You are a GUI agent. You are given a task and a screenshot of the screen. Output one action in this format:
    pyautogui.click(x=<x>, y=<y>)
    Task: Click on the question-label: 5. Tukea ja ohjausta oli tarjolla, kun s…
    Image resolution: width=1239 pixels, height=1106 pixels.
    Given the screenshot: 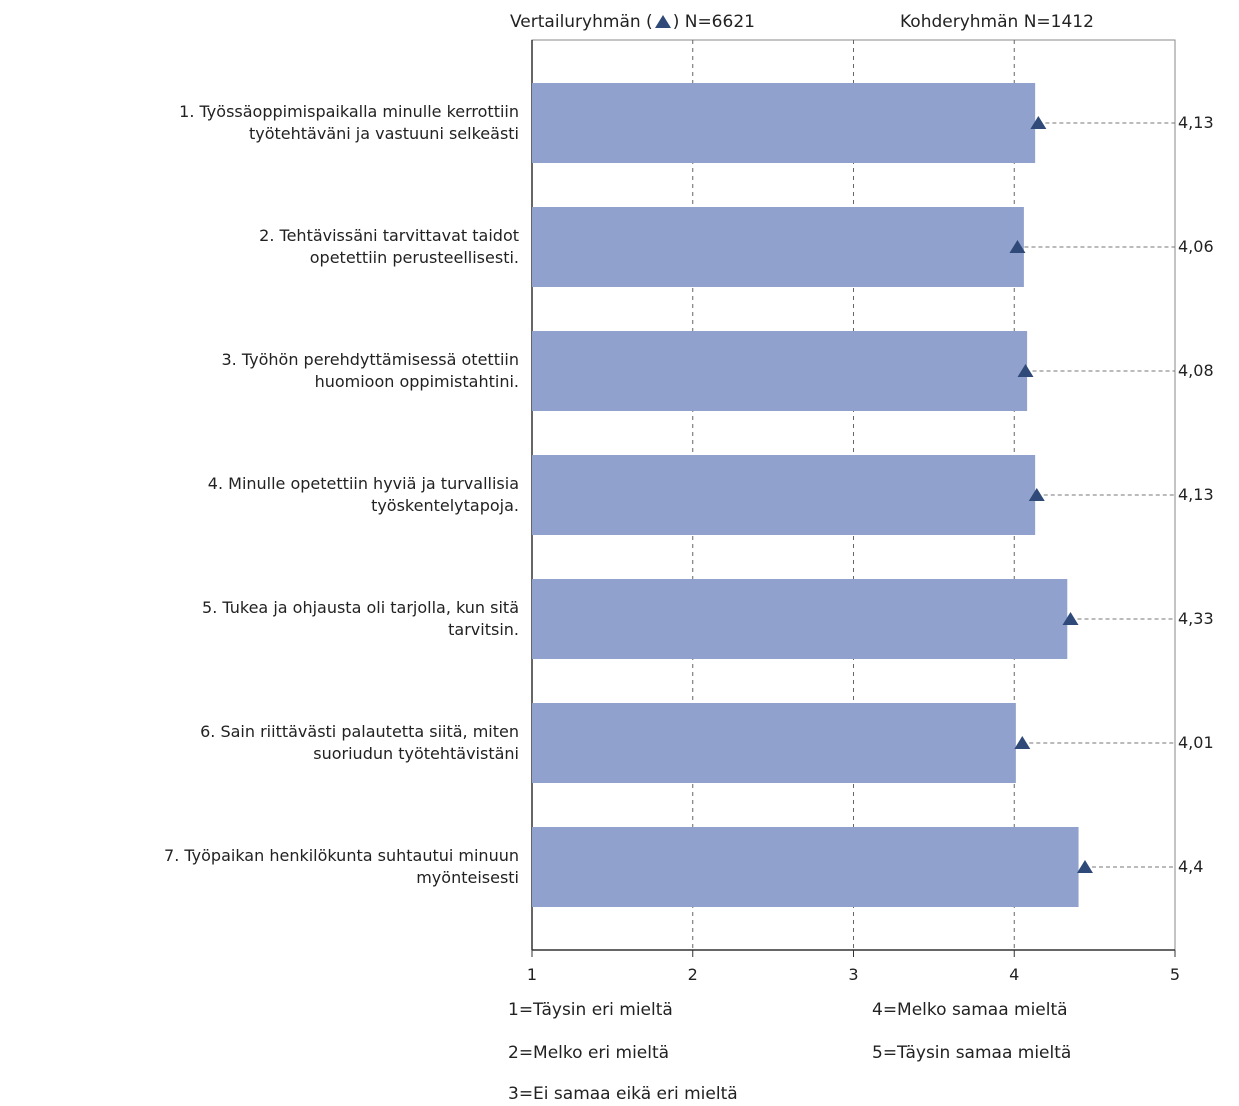 What is the action you would take?
    pyautogui.click(x=360, y=618)
    